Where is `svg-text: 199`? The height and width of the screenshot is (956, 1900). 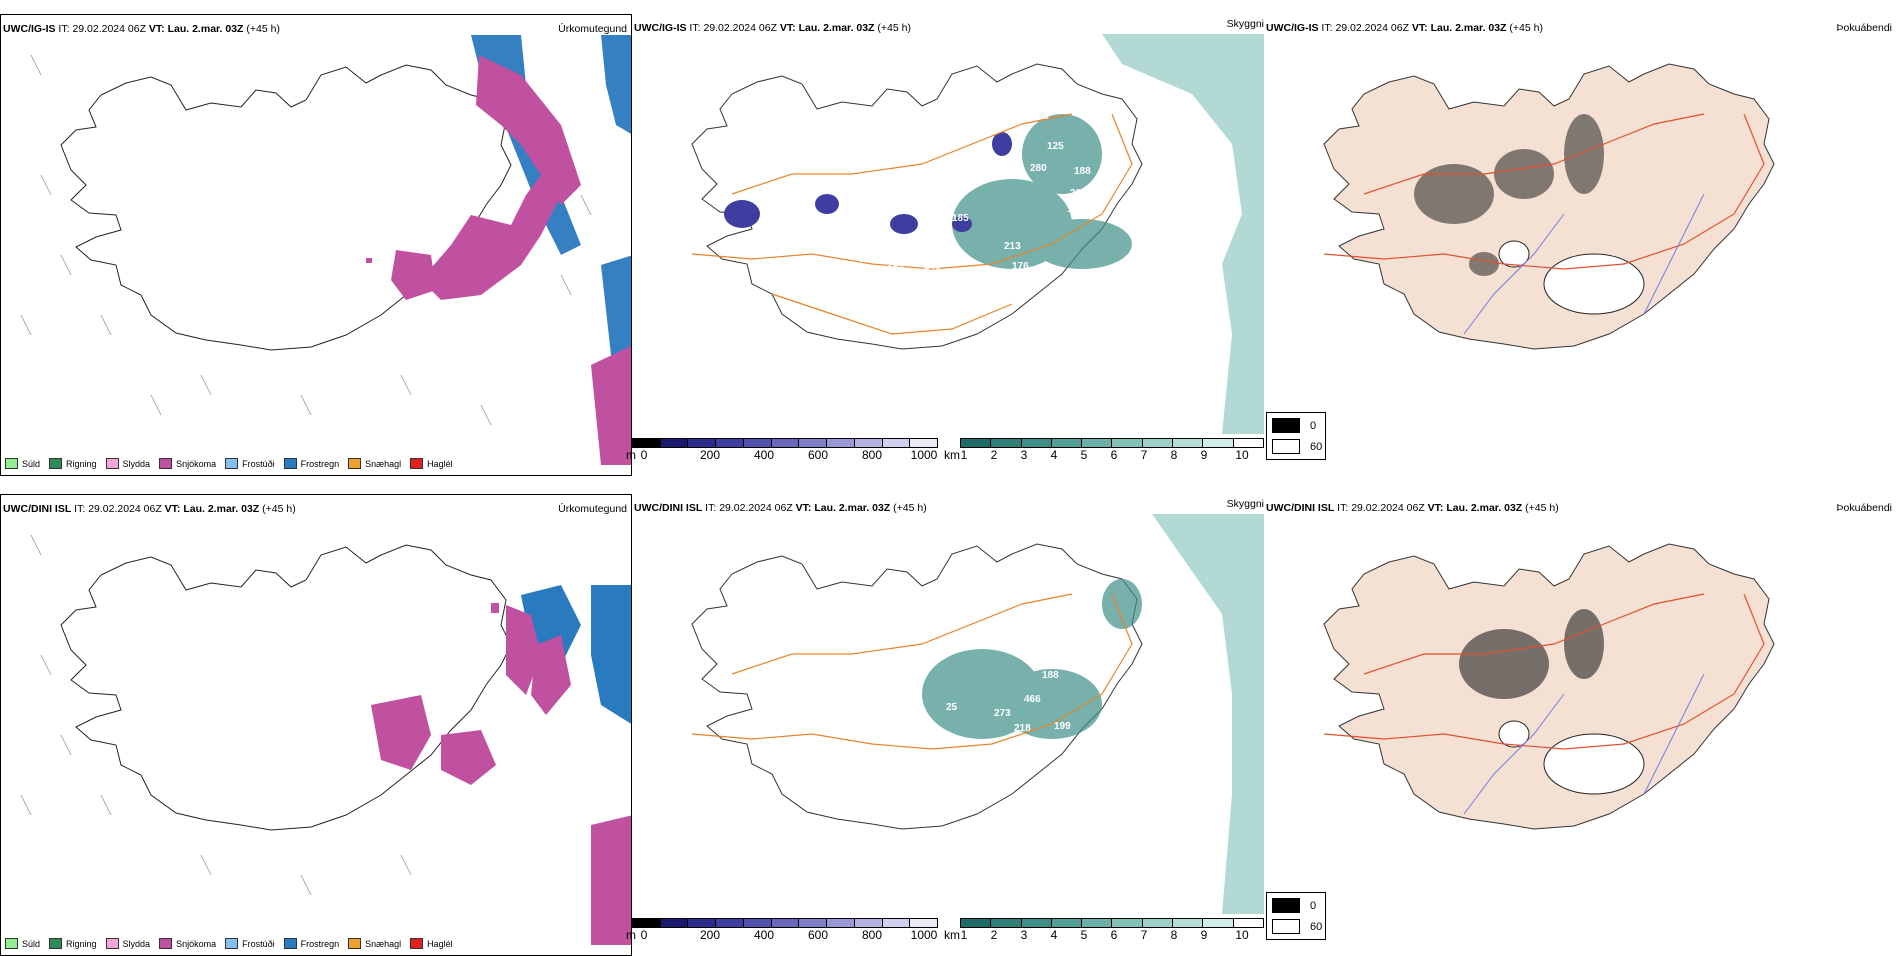
svg-text: 199 is located at coordinates (1062, 726).